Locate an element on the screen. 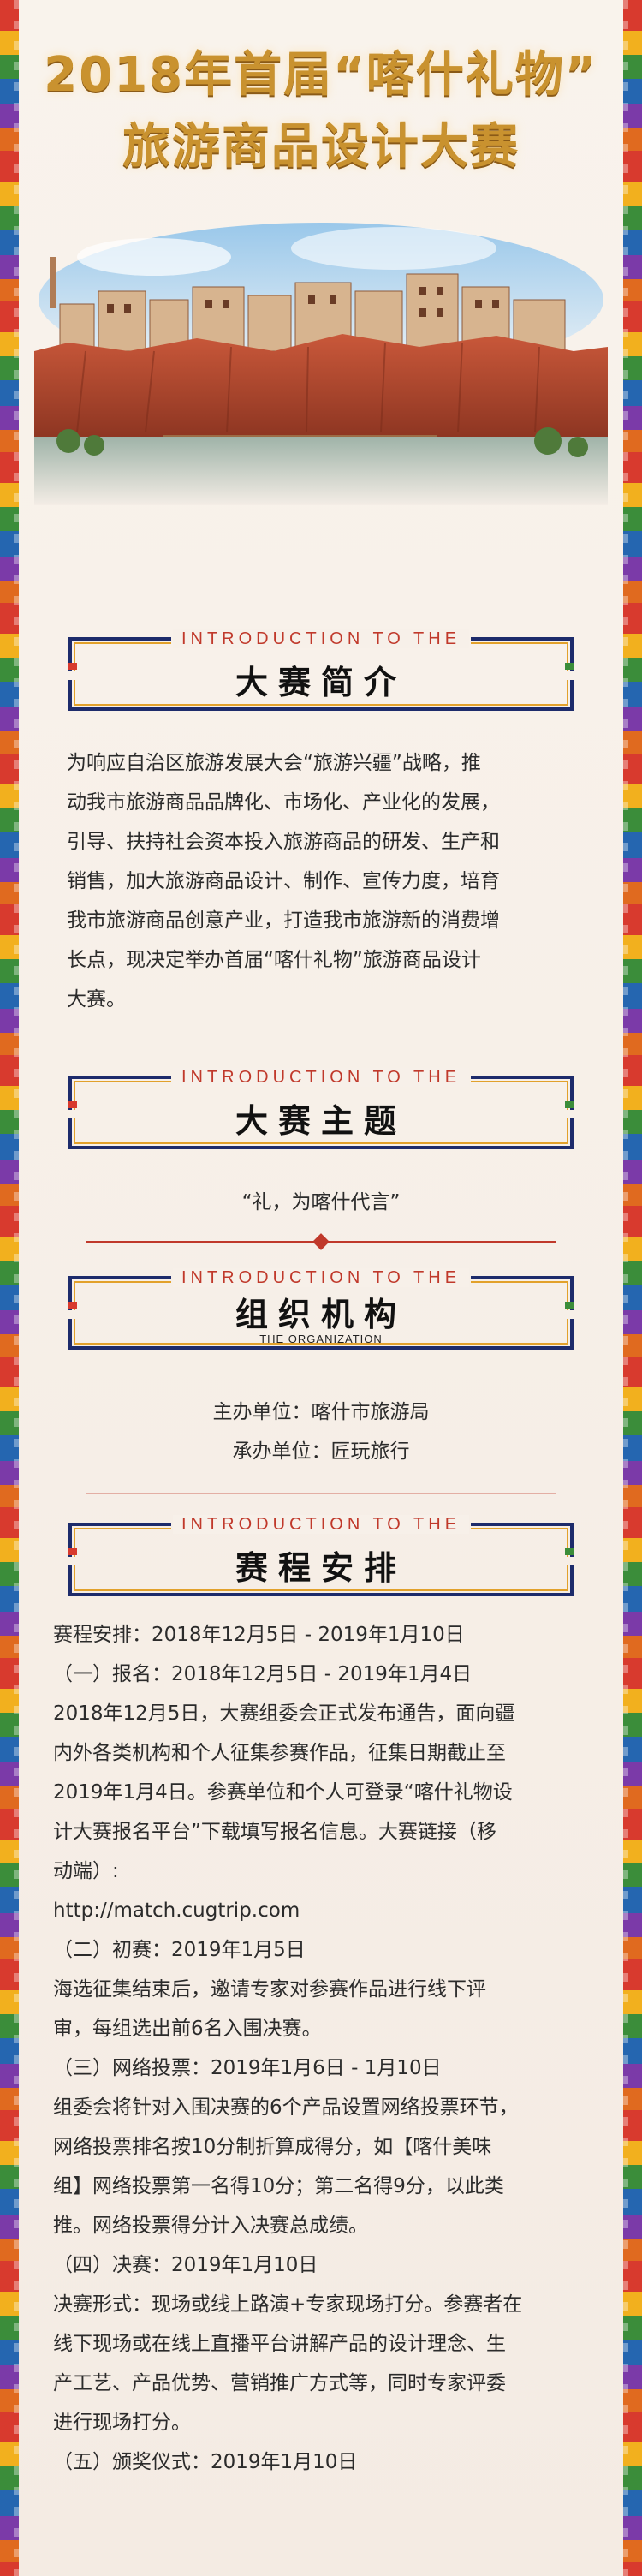 The width and height of the screenshot is (642, 2576). registration-link: http://match.cugtrip.com is located at coordinates (176, 1910).